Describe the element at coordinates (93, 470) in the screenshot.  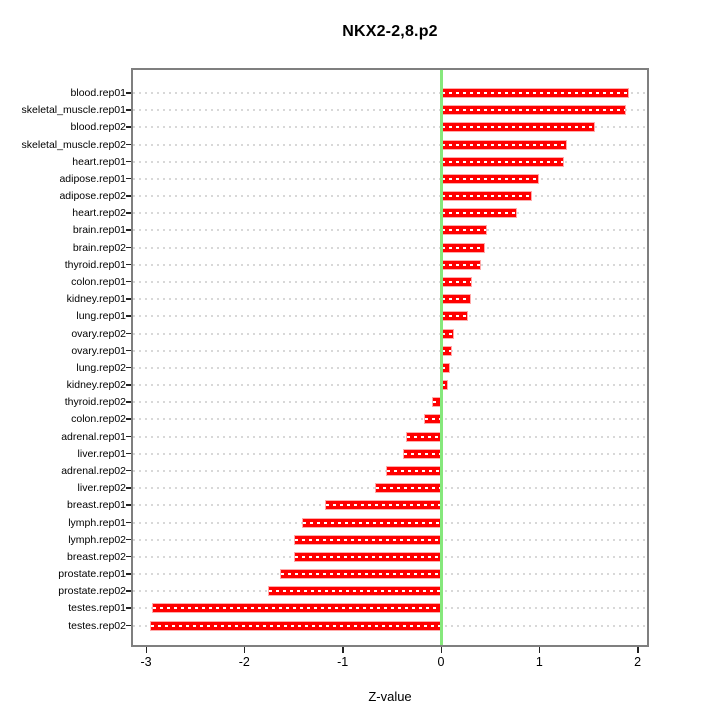
I see `y-tick-label-adrenal.rep02: adrenal.rep02` at that location.